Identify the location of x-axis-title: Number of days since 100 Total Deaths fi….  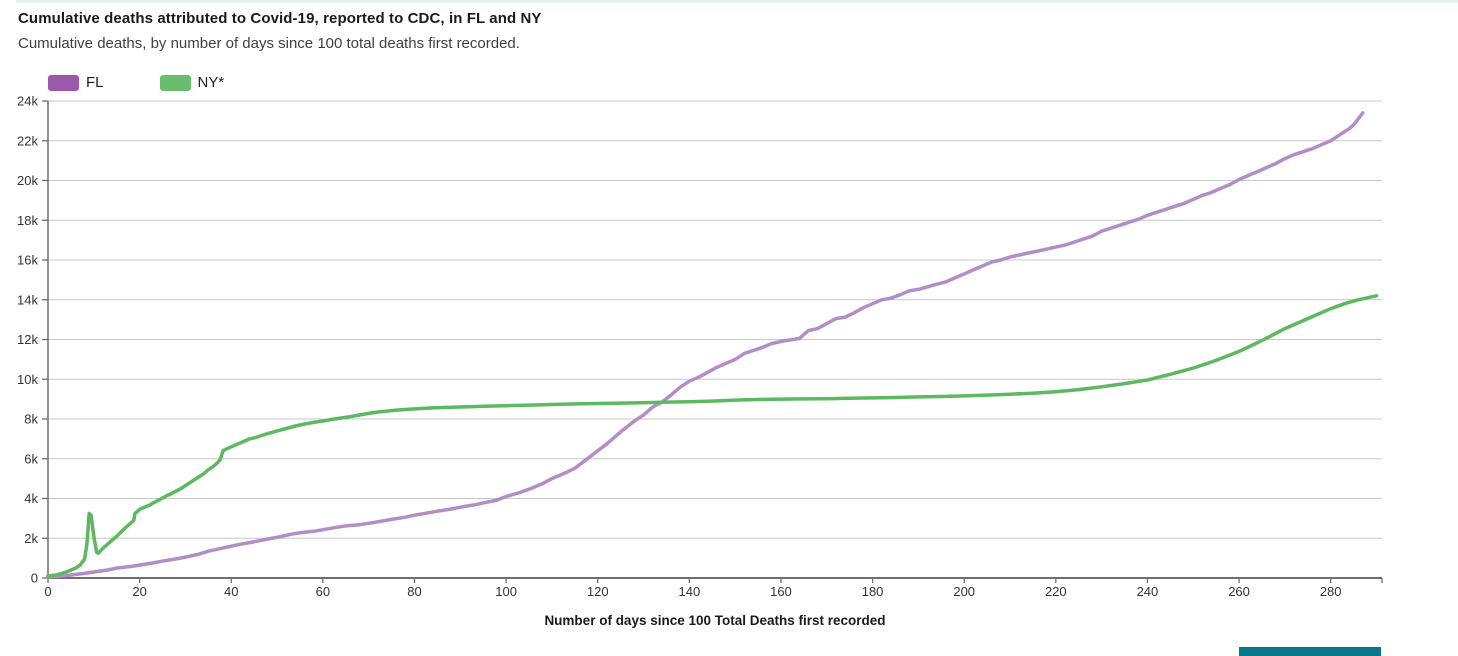
(715, 620).